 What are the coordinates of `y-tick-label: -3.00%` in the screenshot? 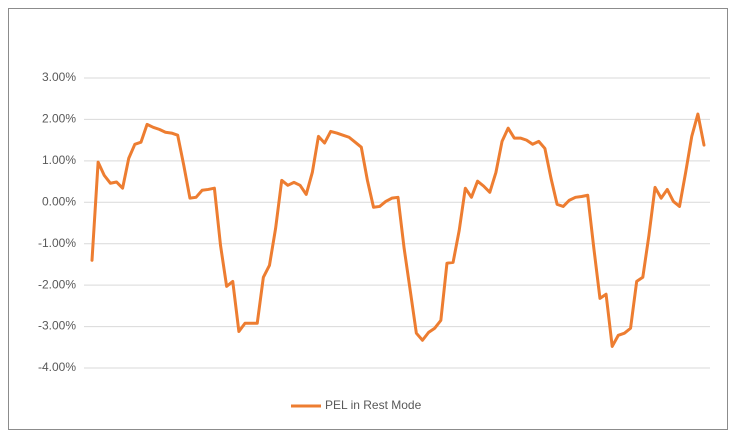 It's located at (57, 326).